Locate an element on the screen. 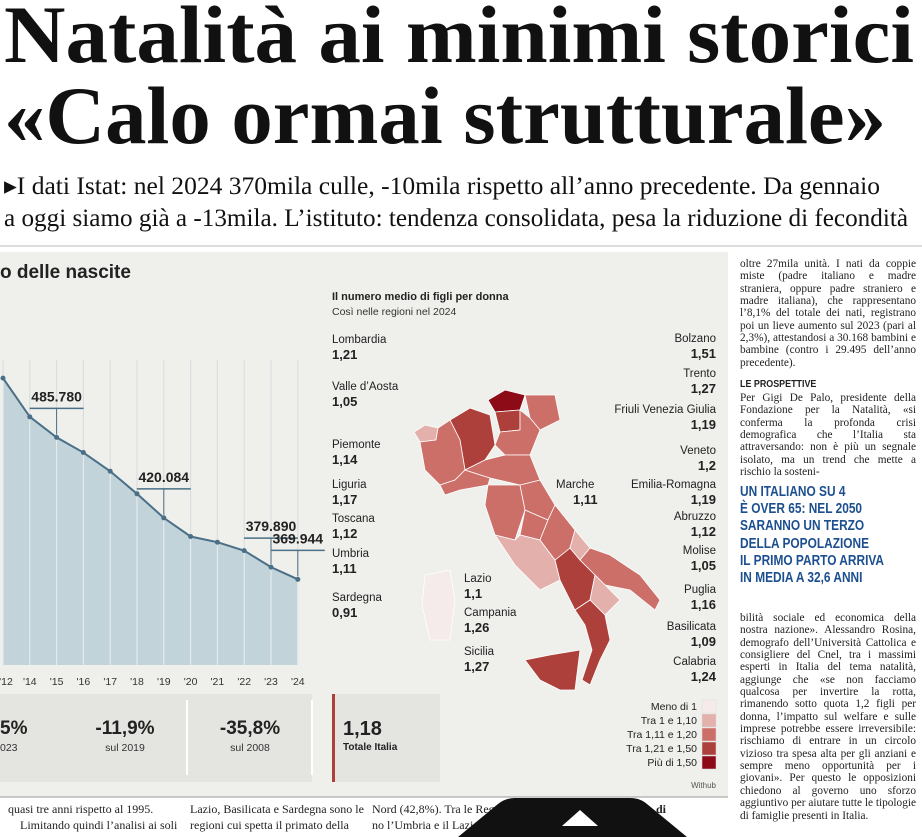 The width and height of the screenshot is (922, 837). region-name: Lazio is located at coordinates (478, 579).